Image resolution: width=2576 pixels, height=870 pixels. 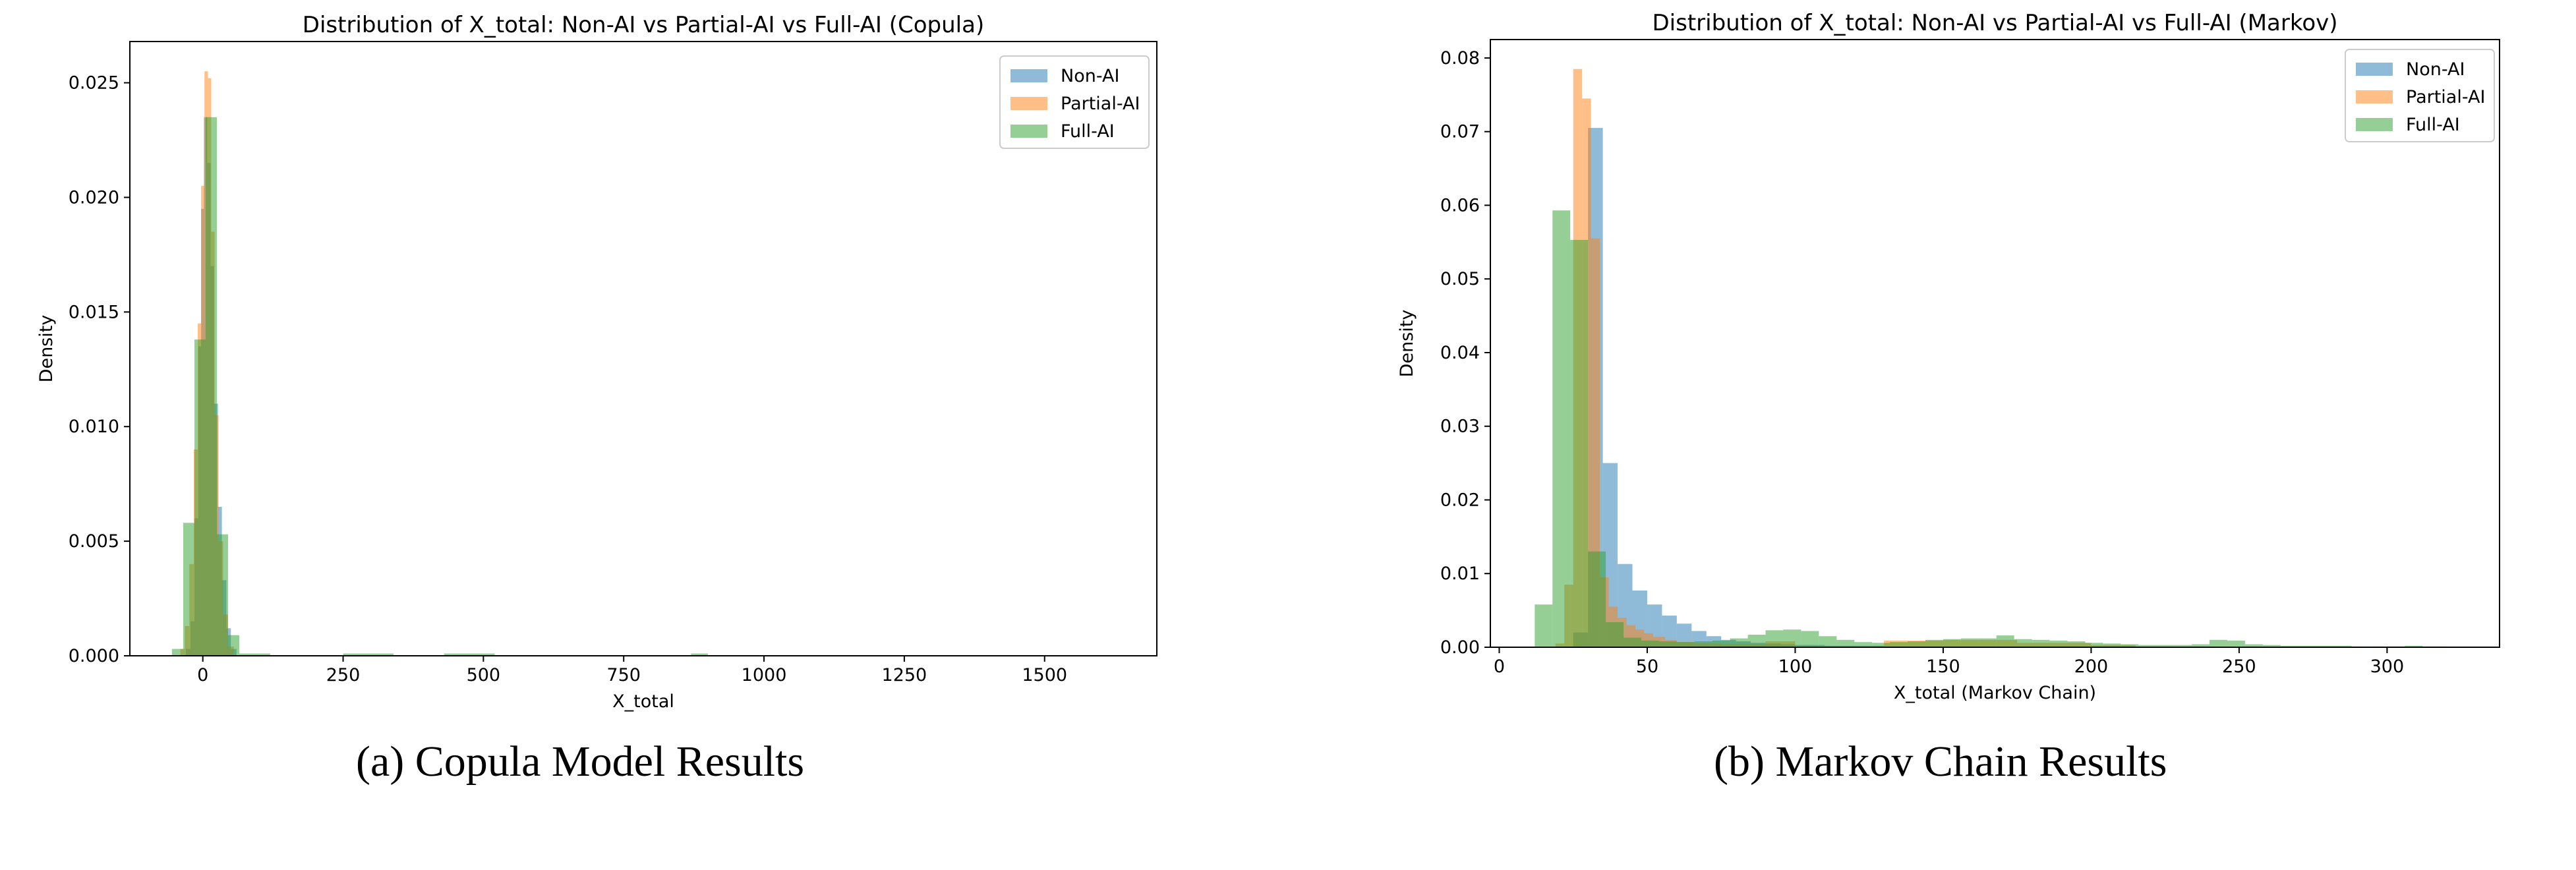 What do you see at coordinates (1100, 104) in the screenshot?
I see `legend-label-partial-ai: Partial-AI` at bounding box center [1100, 104].